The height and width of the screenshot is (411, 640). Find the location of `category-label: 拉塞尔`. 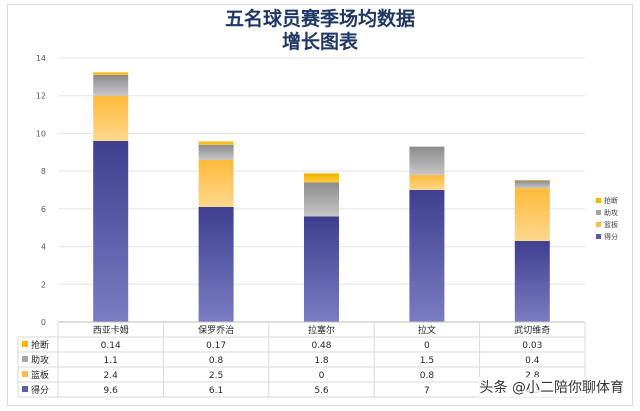

category-label: 拉塞尔 is located at coordinates (321, 330).